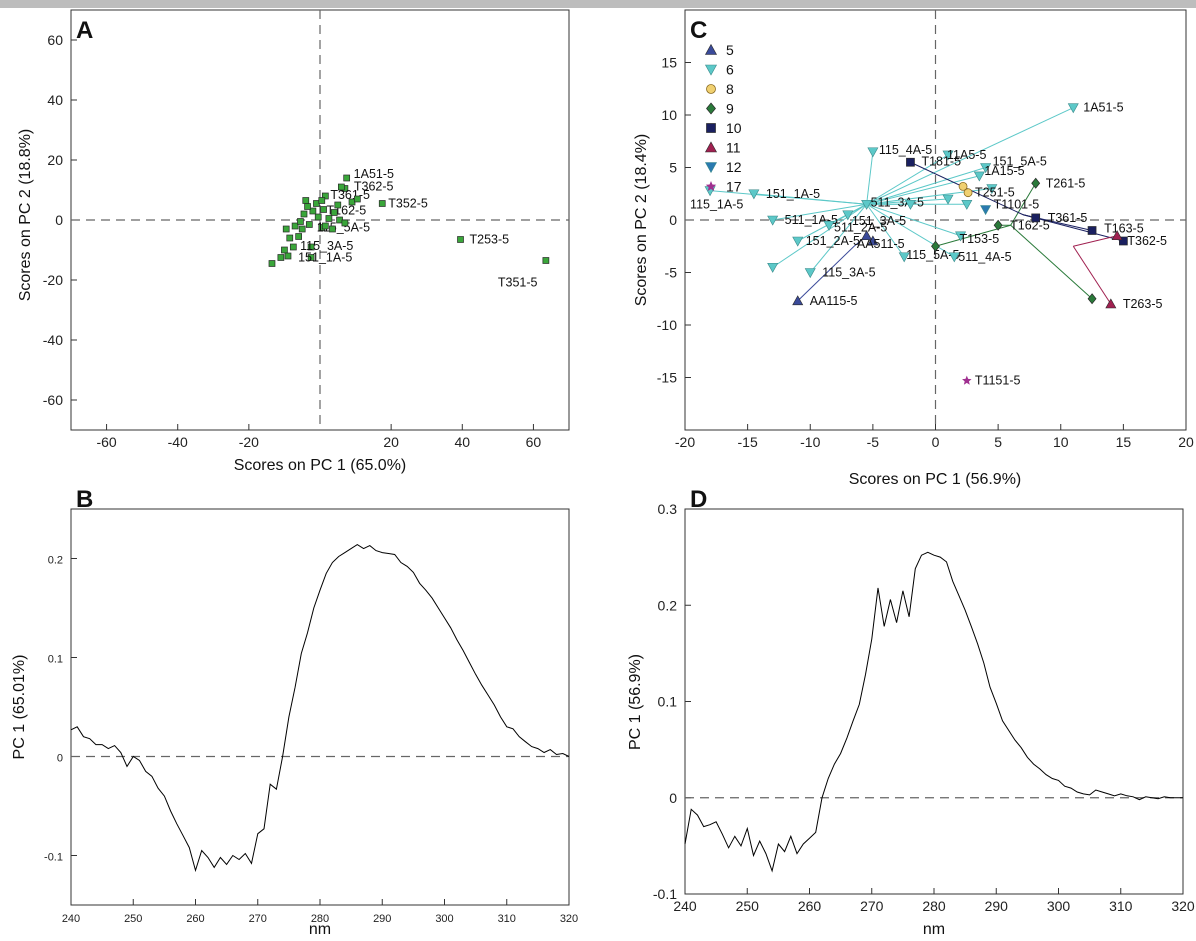  I want to click on point-label-c: 511_4A-5, so click(984, 257).